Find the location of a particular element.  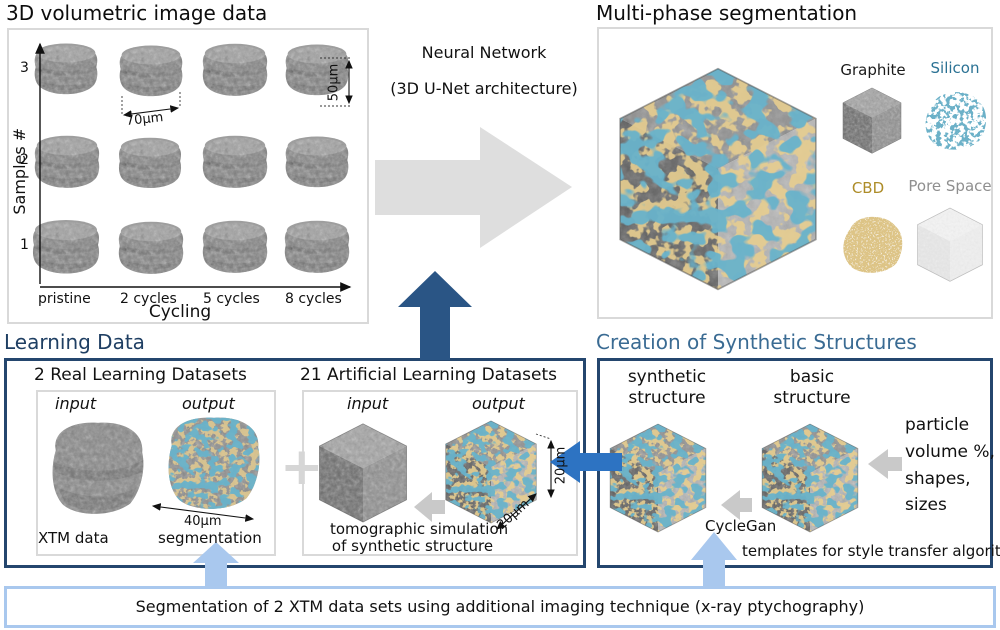

phase-label-silicon: Silicon is located at coordinates (955, 68).